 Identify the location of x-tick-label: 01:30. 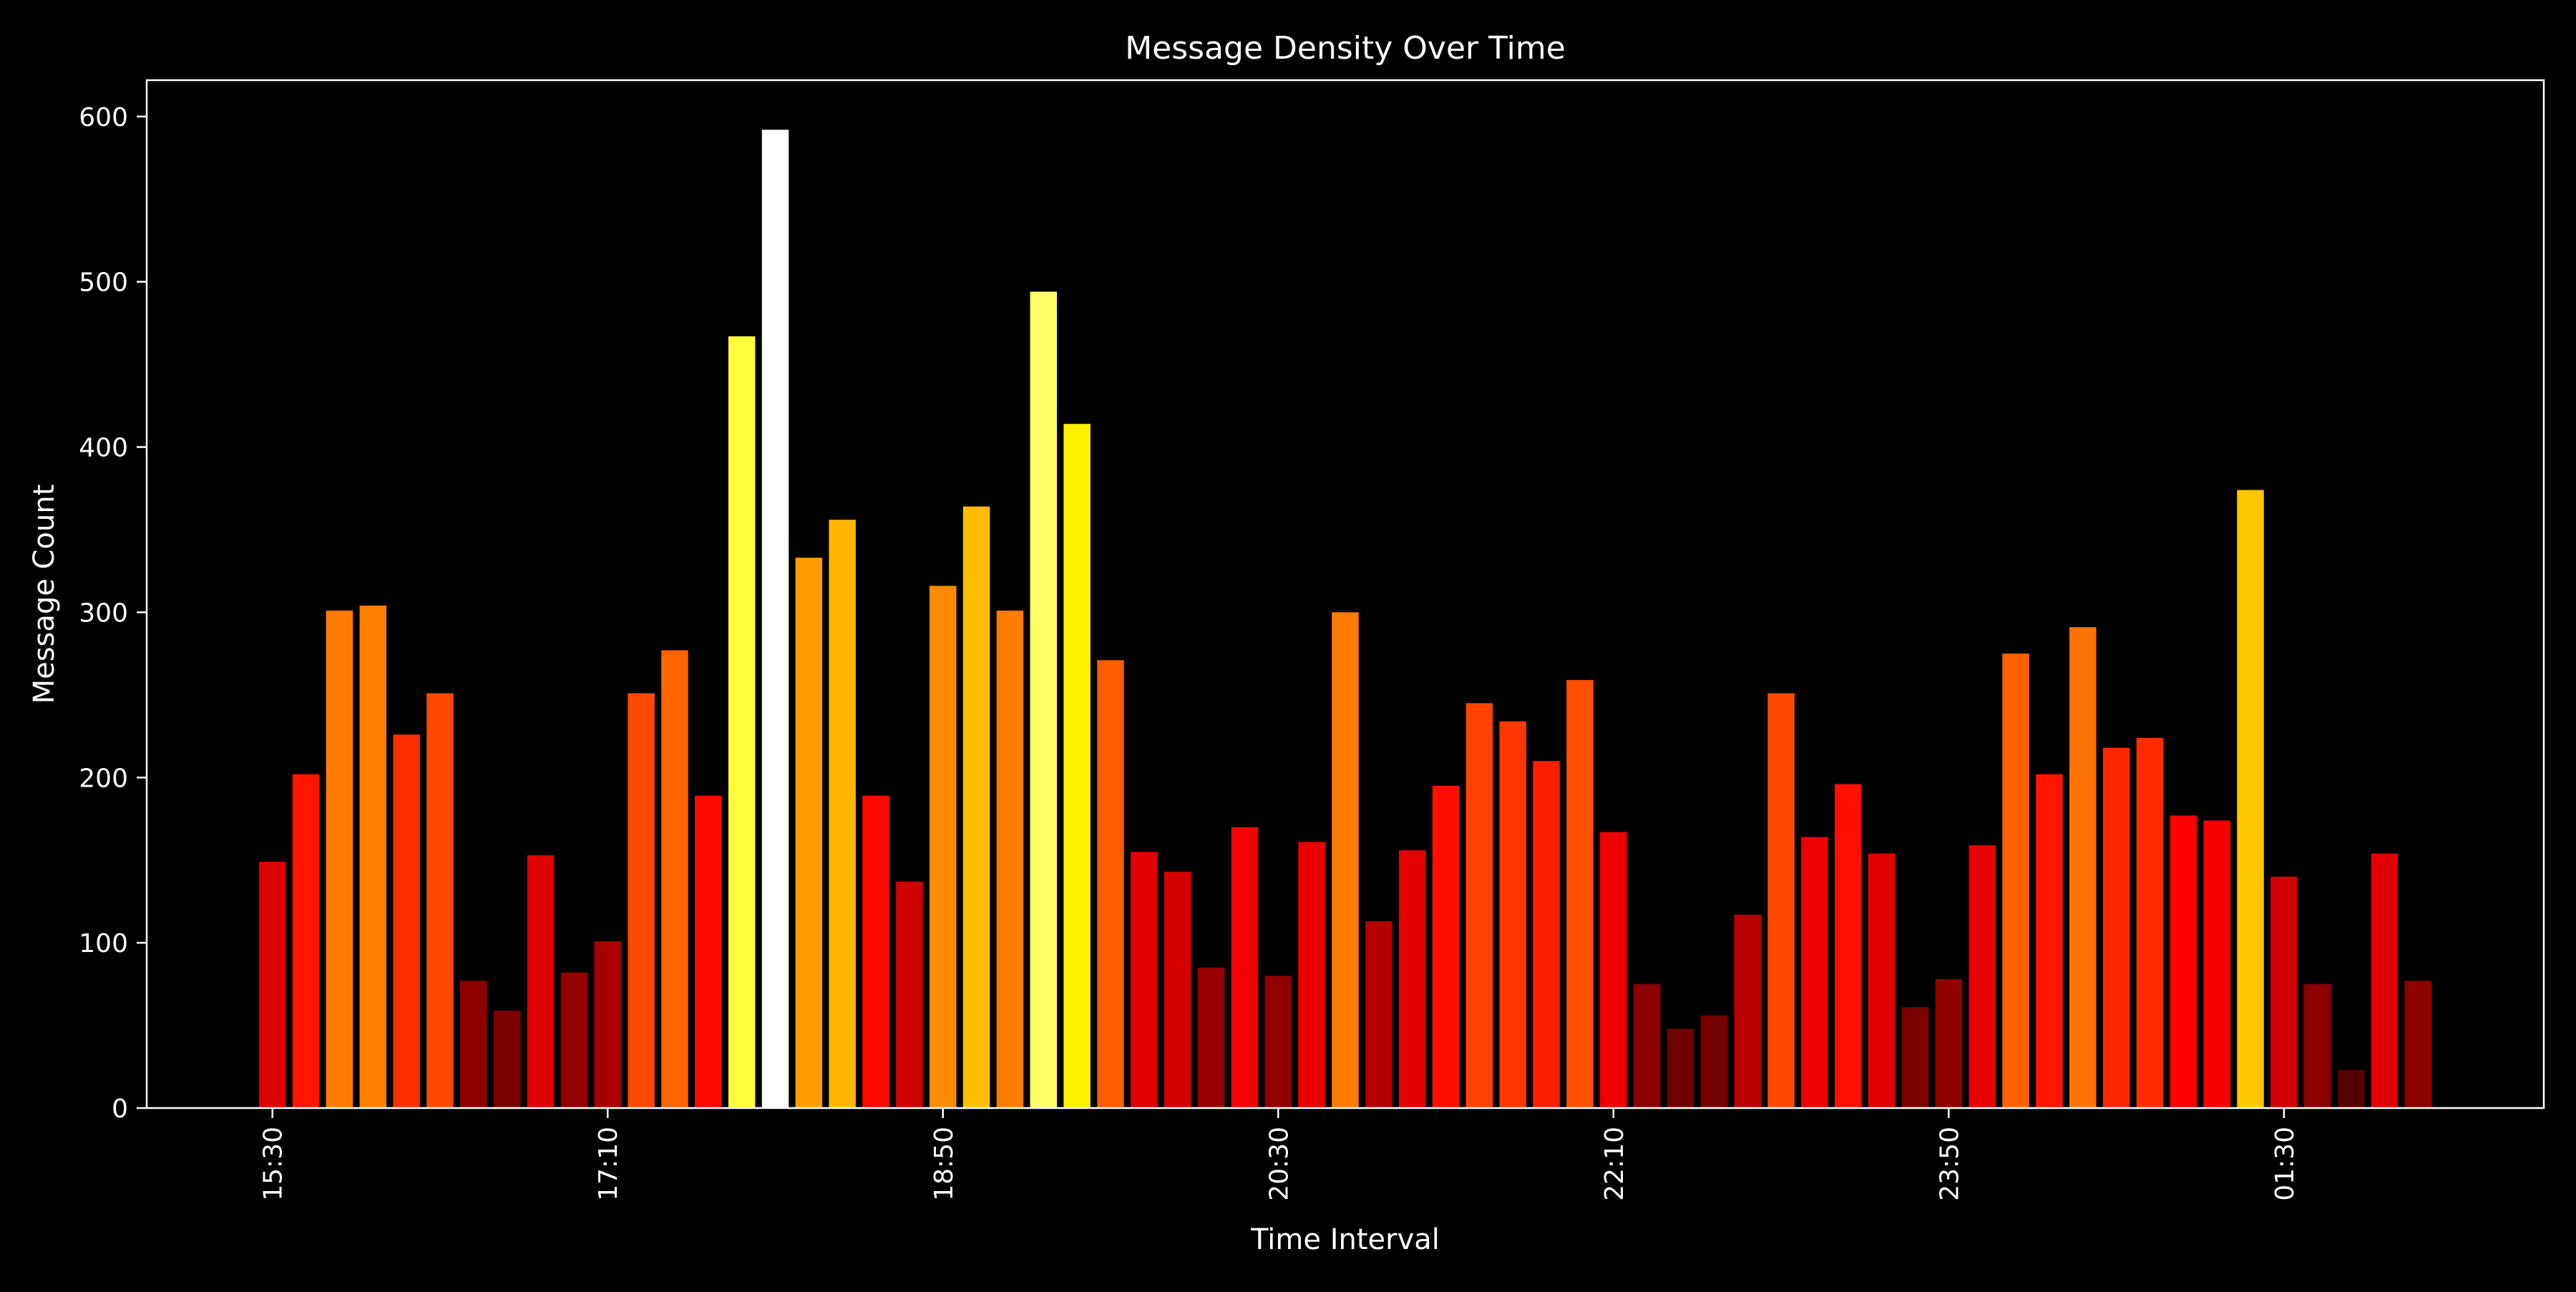
(2285, 1164).